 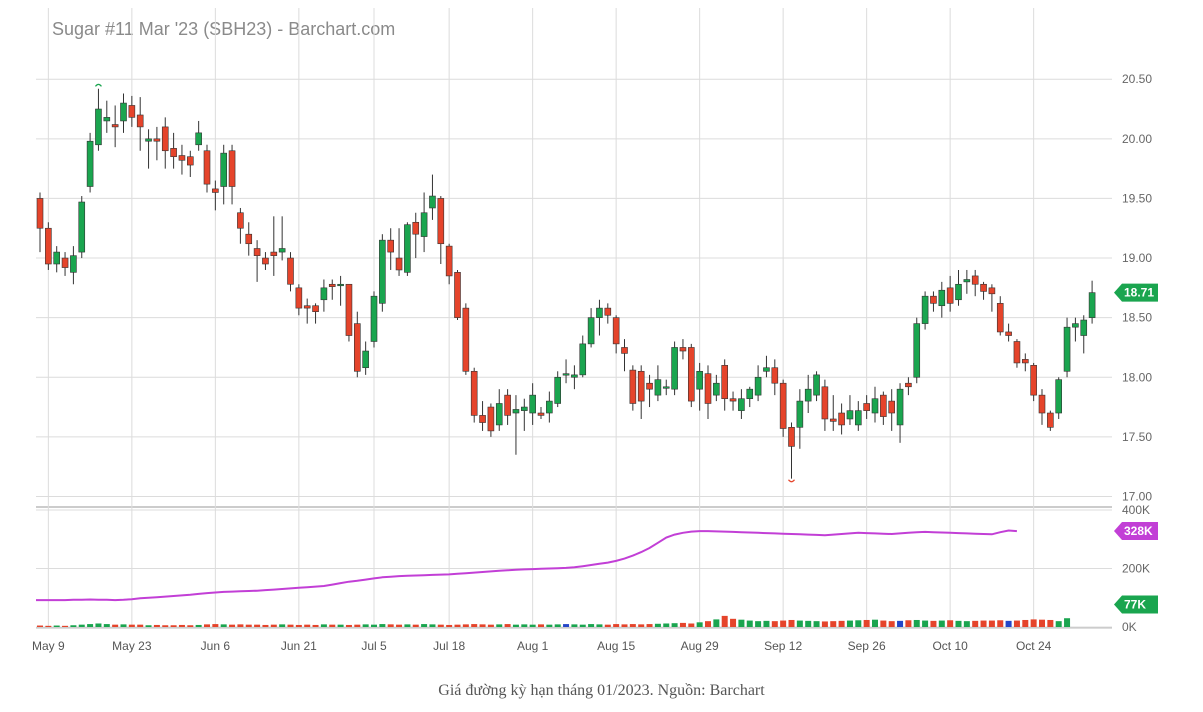 I want to click on price-tick-label: 17.00, so click(x=1137, y=496).